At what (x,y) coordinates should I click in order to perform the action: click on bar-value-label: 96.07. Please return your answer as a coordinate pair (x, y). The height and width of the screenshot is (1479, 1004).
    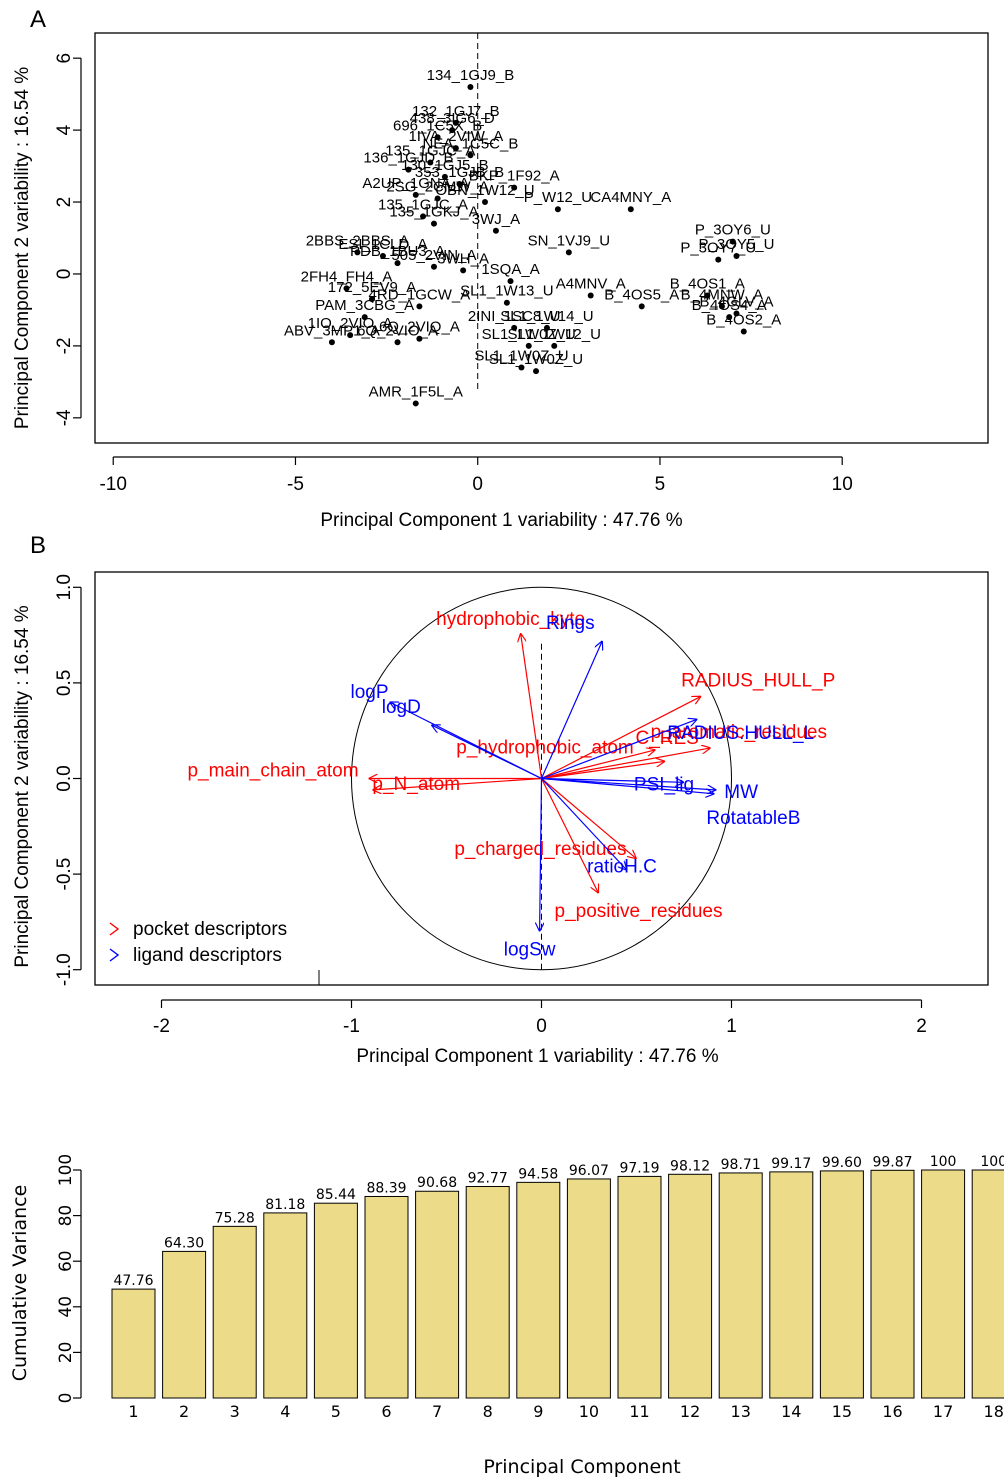
    Looking at the image, I should click on (589, 1171).